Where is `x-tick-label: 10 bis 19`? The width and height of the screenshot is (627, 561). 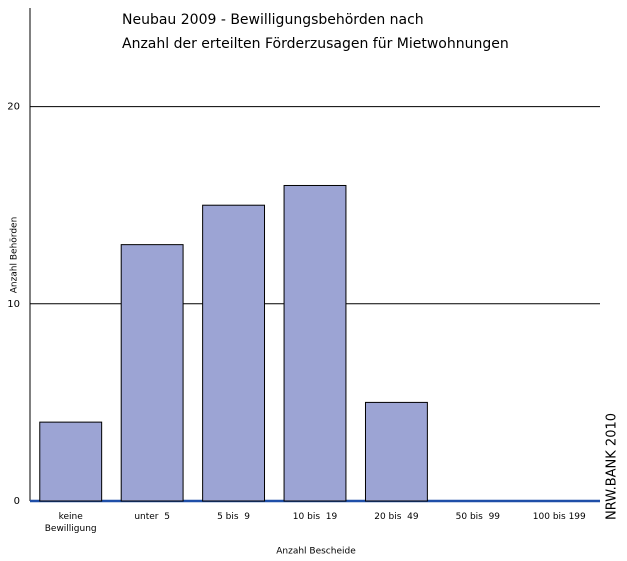
x-tick-label: 10 bis 19 is located at coordinates (315, 517).